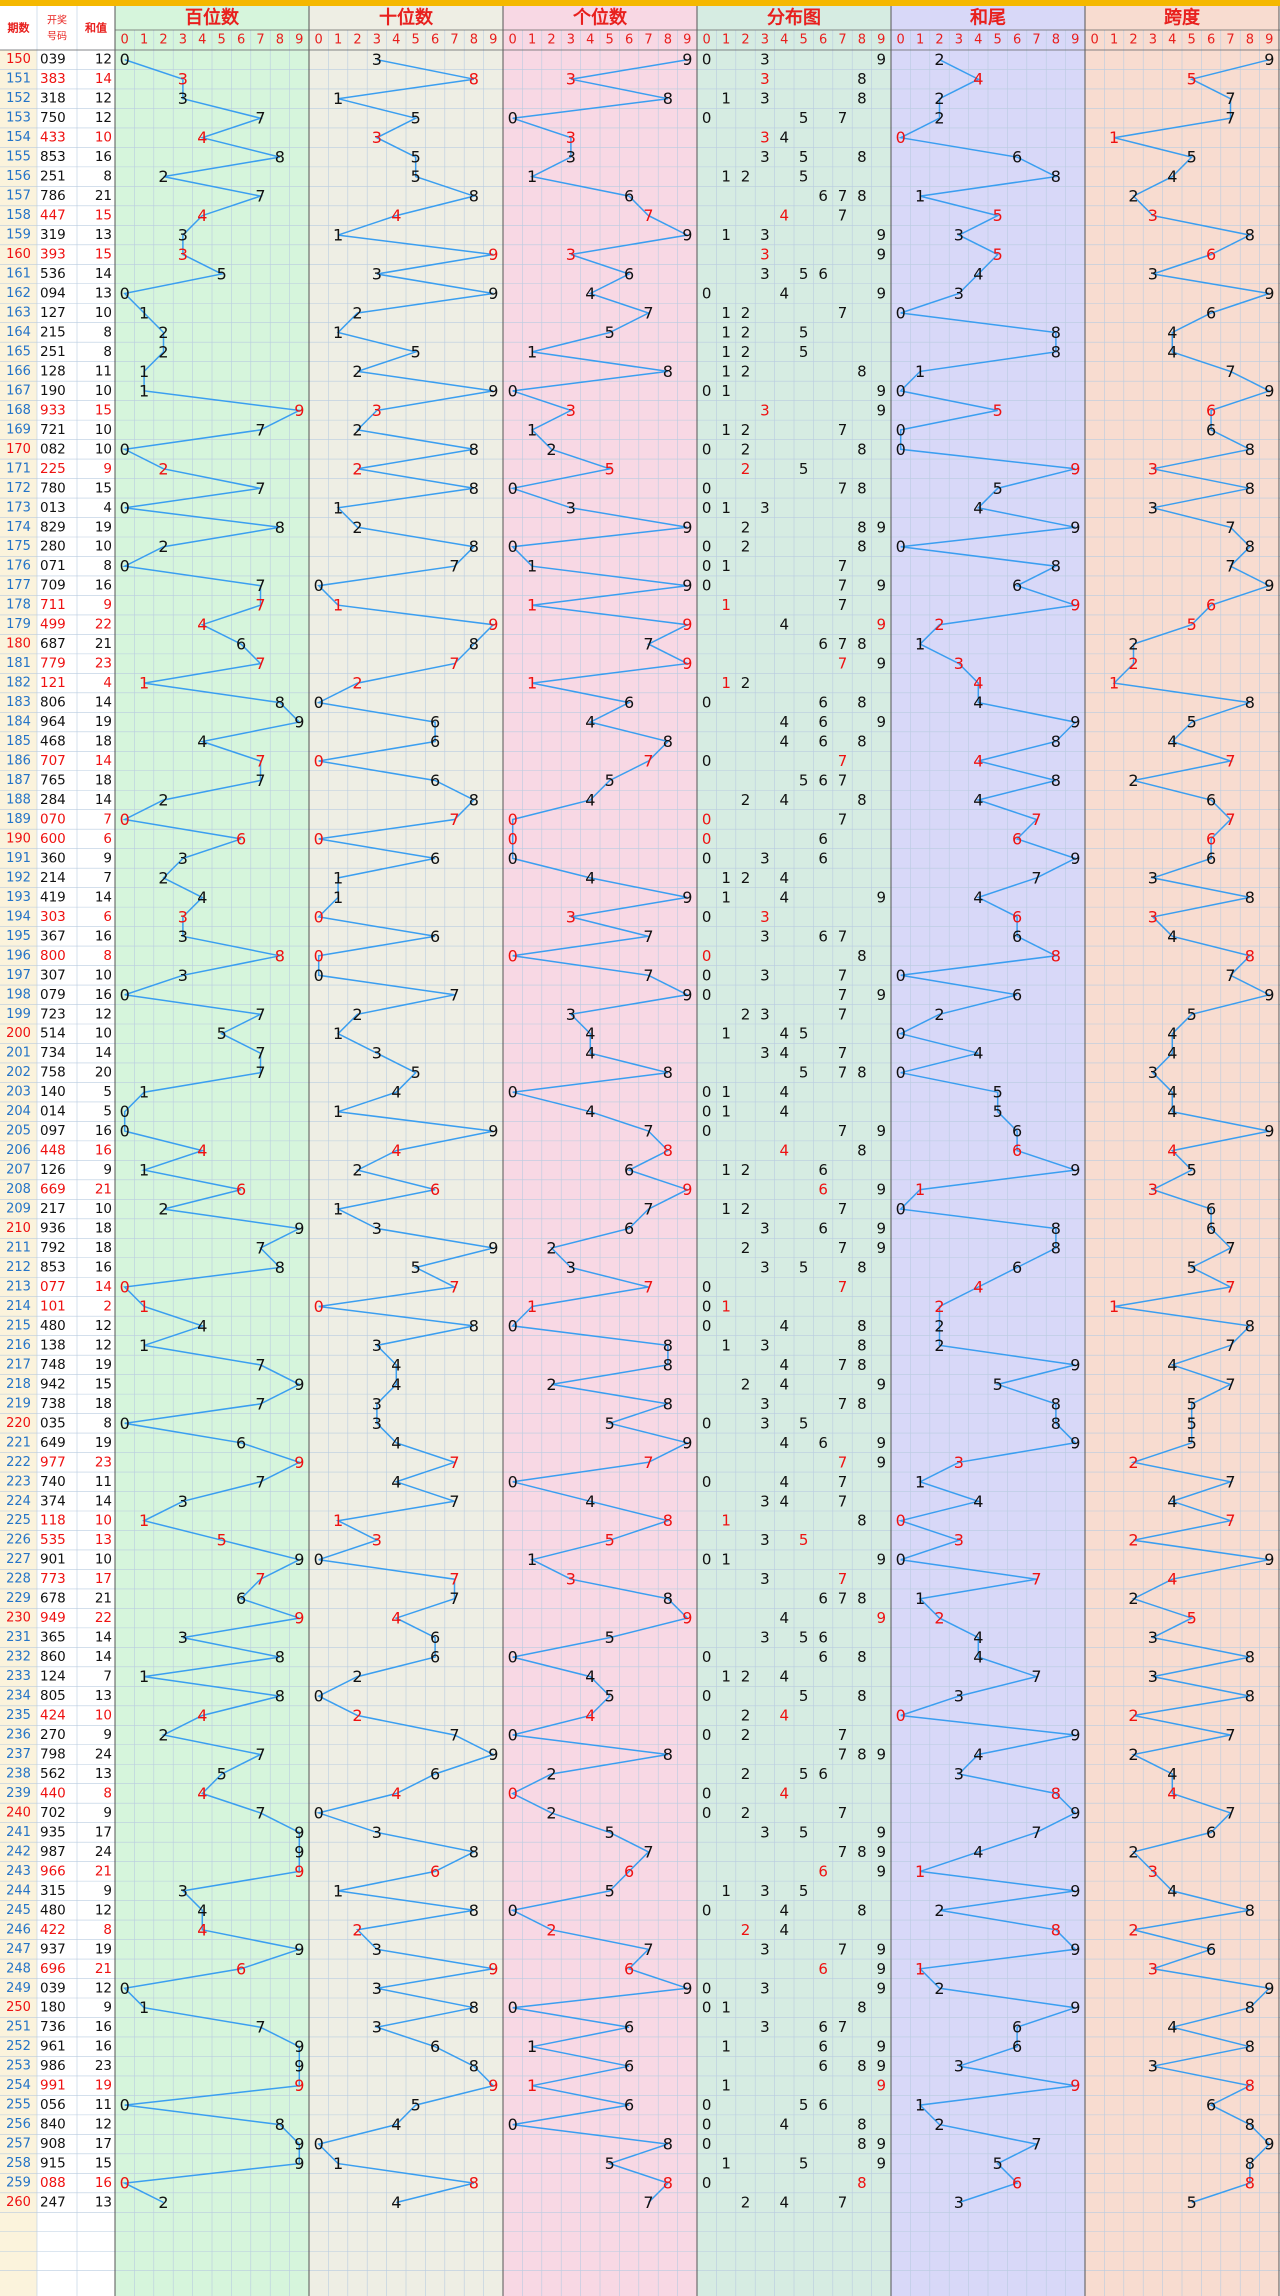 This screenshot has width=1280, height=2296. What do you see at coordinates (882, 1755) in the screenshot?
I see `mark-distribution: 9` at bounding box center [882, 1755].